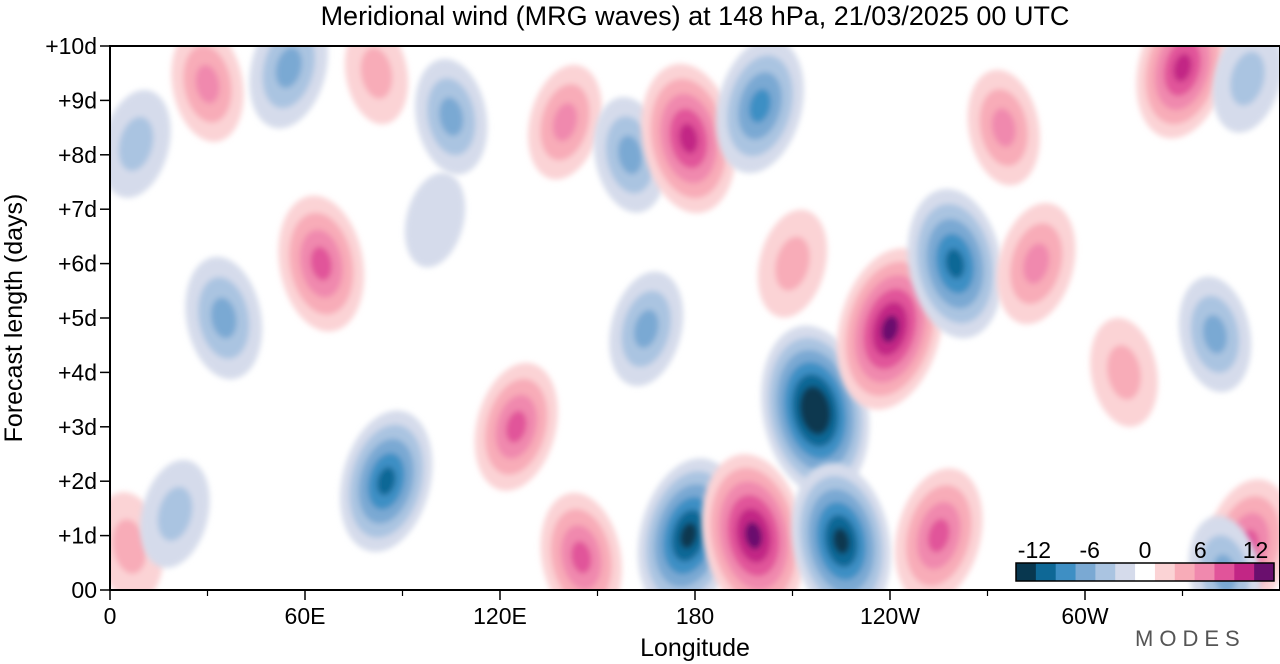 Image resolution: width=1280 pixels, height=664 pixels. What do you see at coordinates (77, 100) in the screenshot?
I see `y-tick-label: +9d` at bounding box center [77, 100].